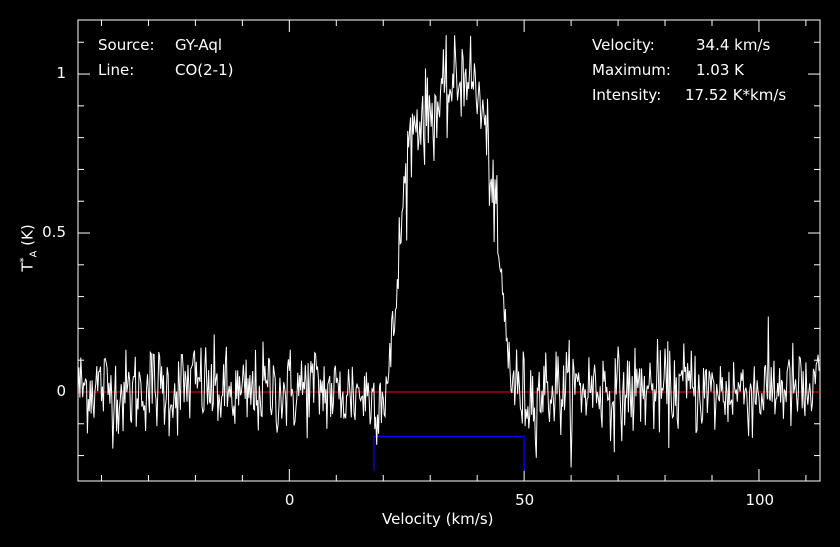  Describe the element at coordinates (126, 45) in the screenshot. I see `source-label: Source:` at that location.